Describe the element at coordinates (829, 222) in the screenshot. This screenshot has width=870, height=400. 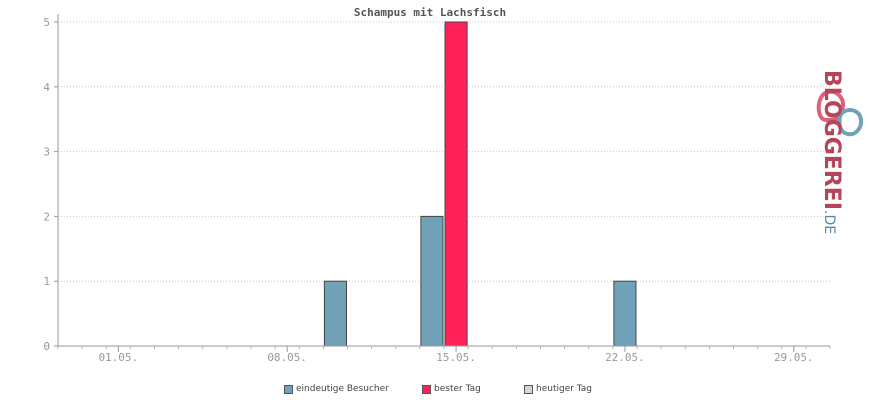
I see `logo-tld-text: .DE` at that location.